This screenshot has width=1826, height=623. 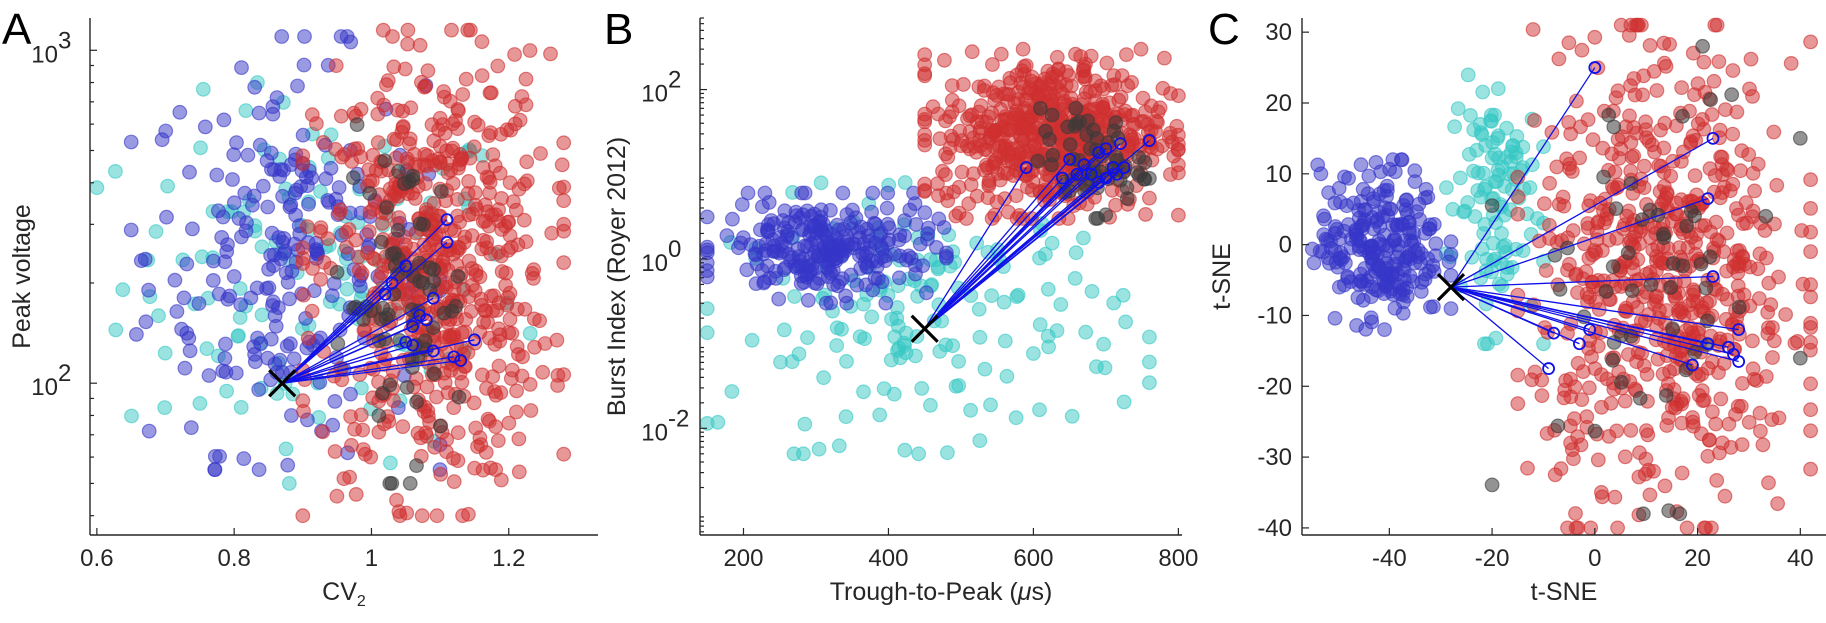 I want to click on neighbor-link, so click(x=347, y=364).